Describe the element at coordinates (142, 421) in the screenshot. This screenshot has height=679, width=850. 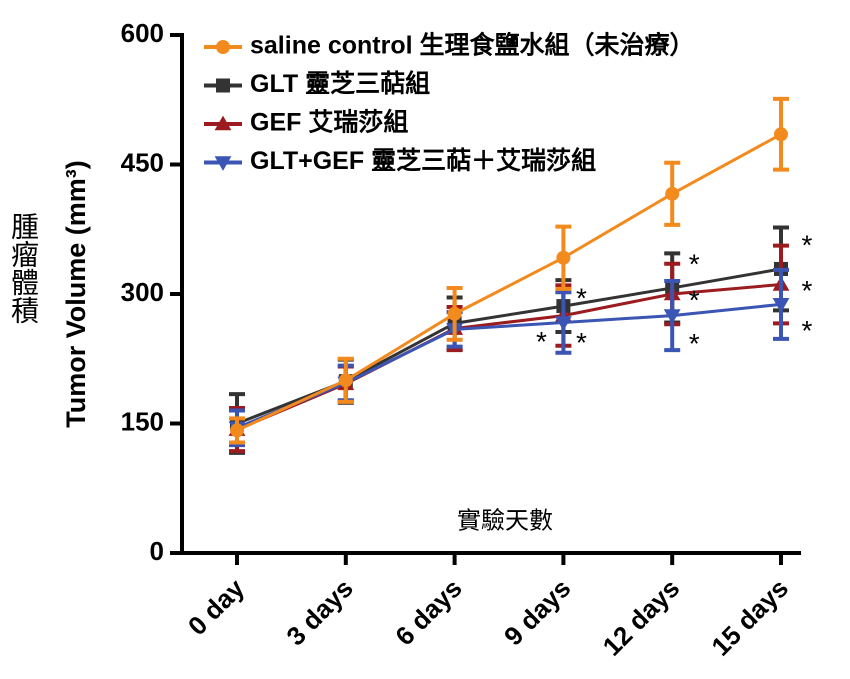
I see `y-tick-label: 150` at that location.